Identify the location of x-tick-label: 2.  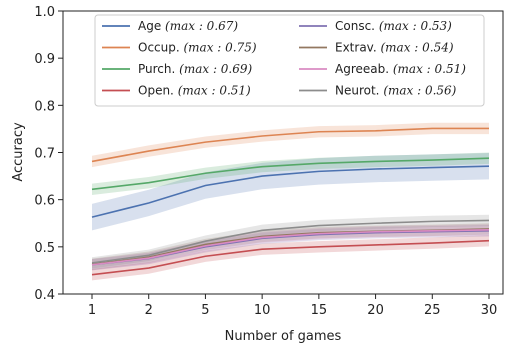
(149, 310).